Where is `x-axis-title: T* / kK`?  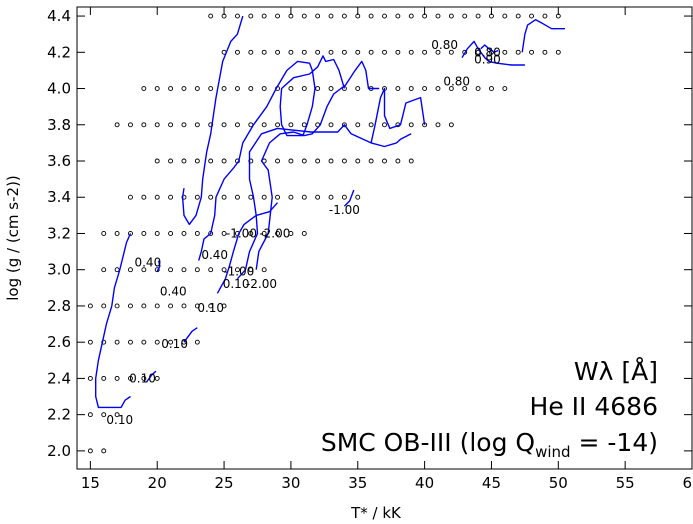
x-axis-title: T* / kK is located at coordinates (376, 513).